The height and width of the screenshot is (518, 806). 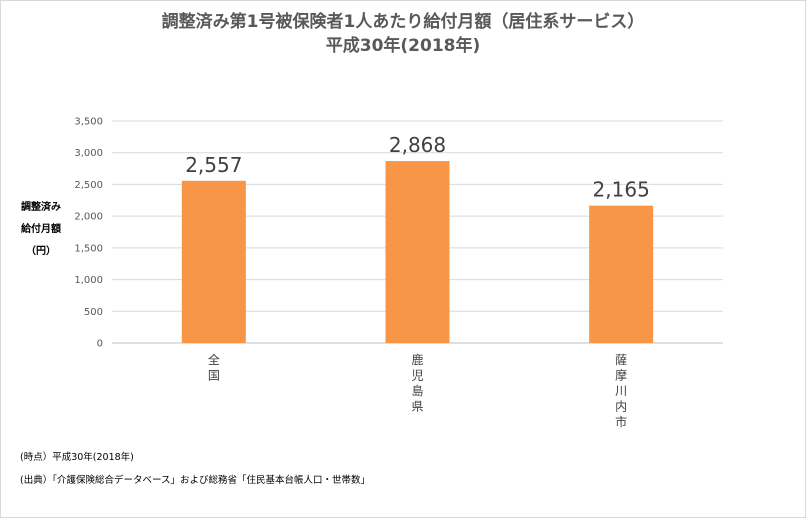 I want to click on y-axis-label: 調整済み 給付月額 （円）, so click(x=41, y=230).